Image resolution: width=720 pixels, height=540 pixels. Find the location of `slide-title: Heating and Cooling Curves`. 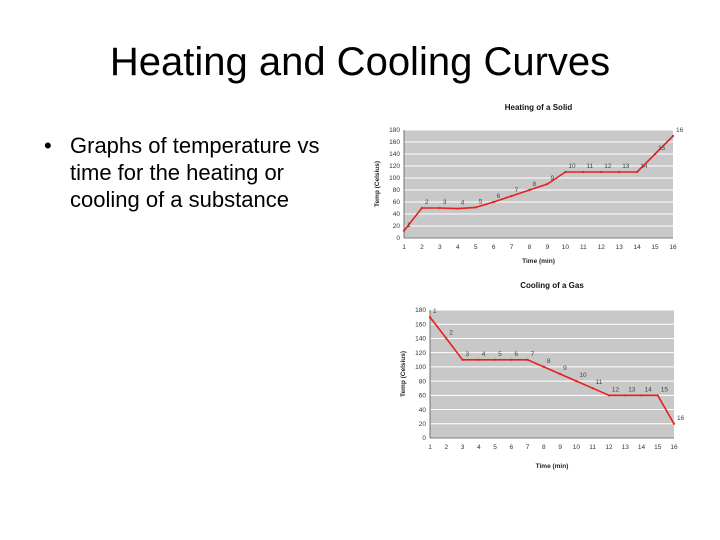

slide-title: Heating and Cooling Curves is located at coordinates (360, 62).